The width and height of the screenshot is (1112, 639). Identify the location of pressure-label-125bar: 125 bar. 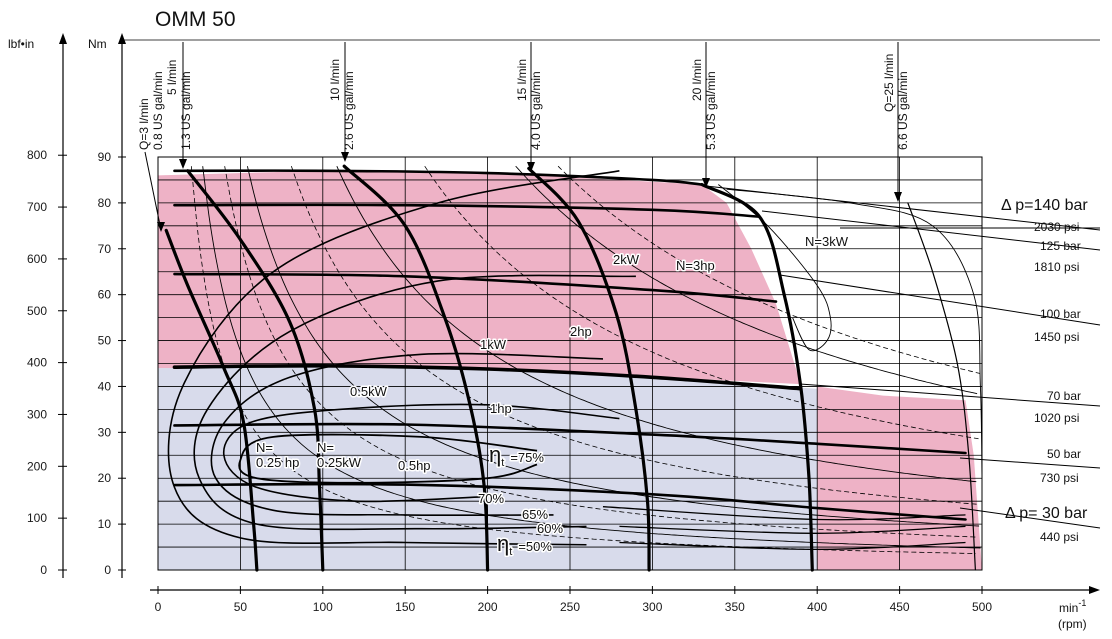
(1060, 246).